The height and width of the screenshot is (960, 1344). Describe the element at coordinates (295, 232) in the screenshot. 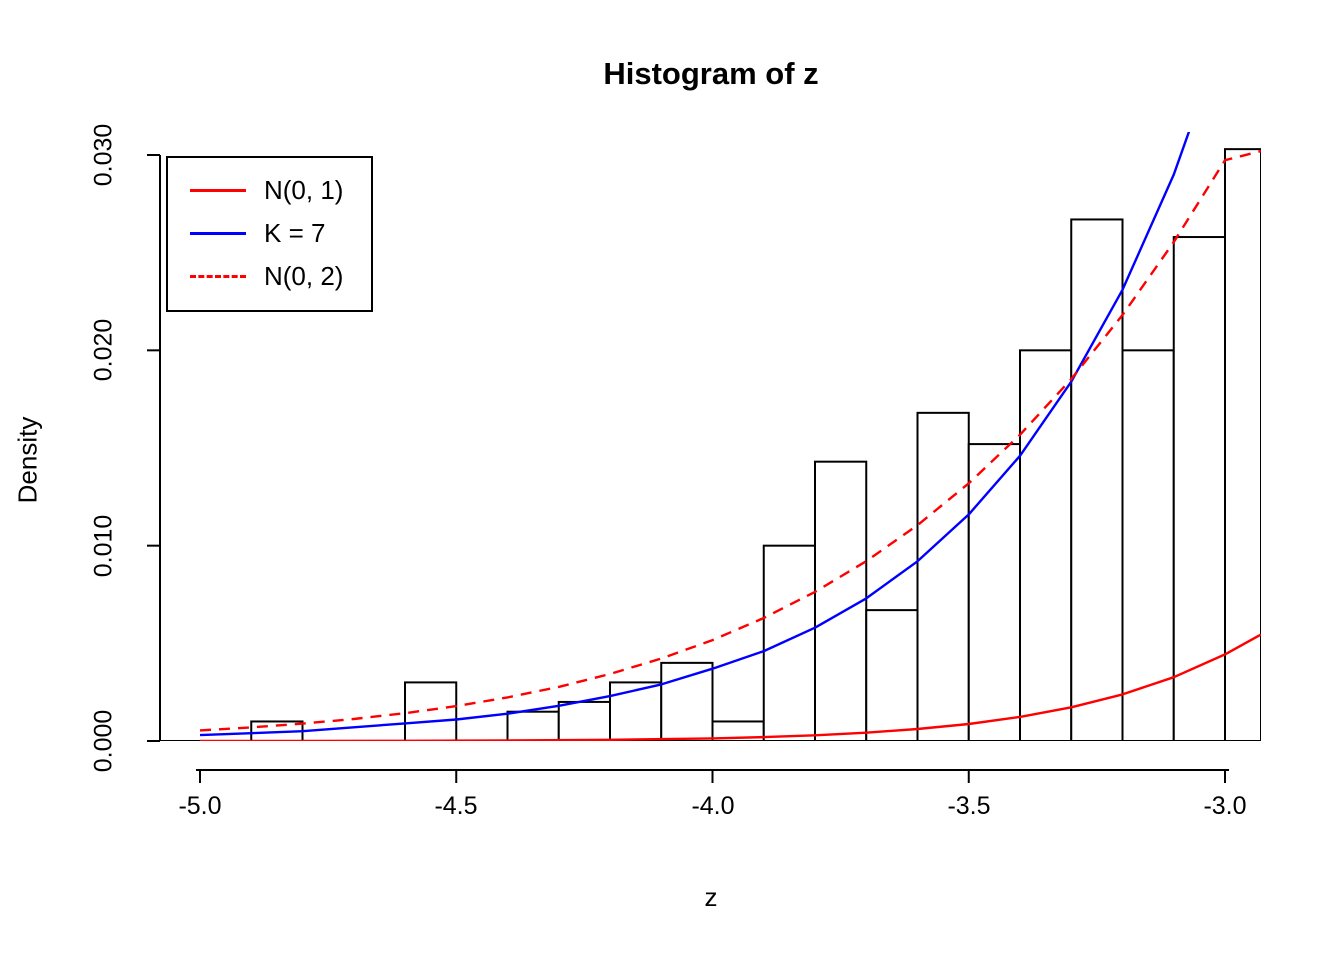

I see `legend-label: K = 7` at that location.